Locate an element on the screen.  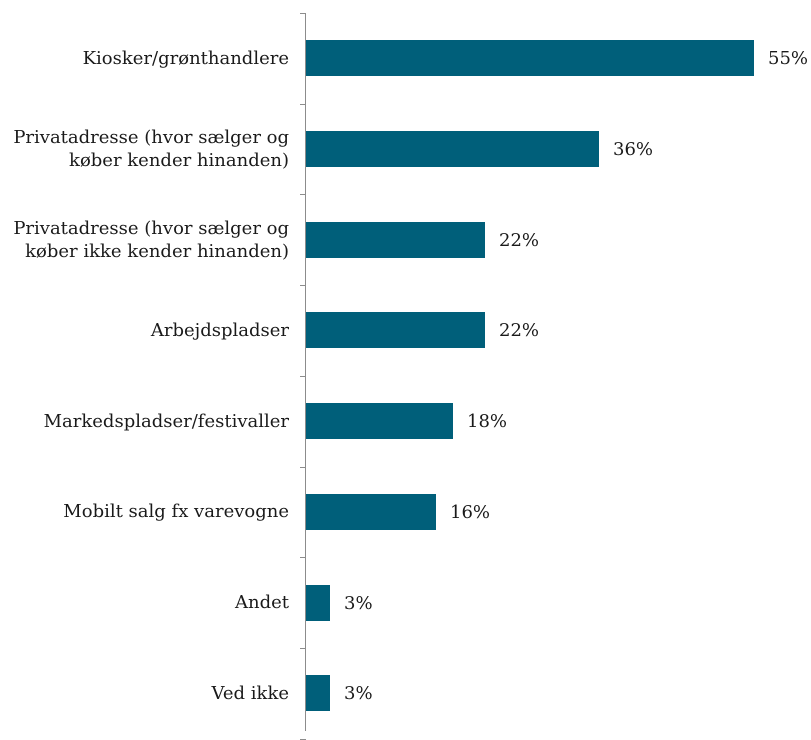
data-label: 55% is located at coordinates (788, 58).